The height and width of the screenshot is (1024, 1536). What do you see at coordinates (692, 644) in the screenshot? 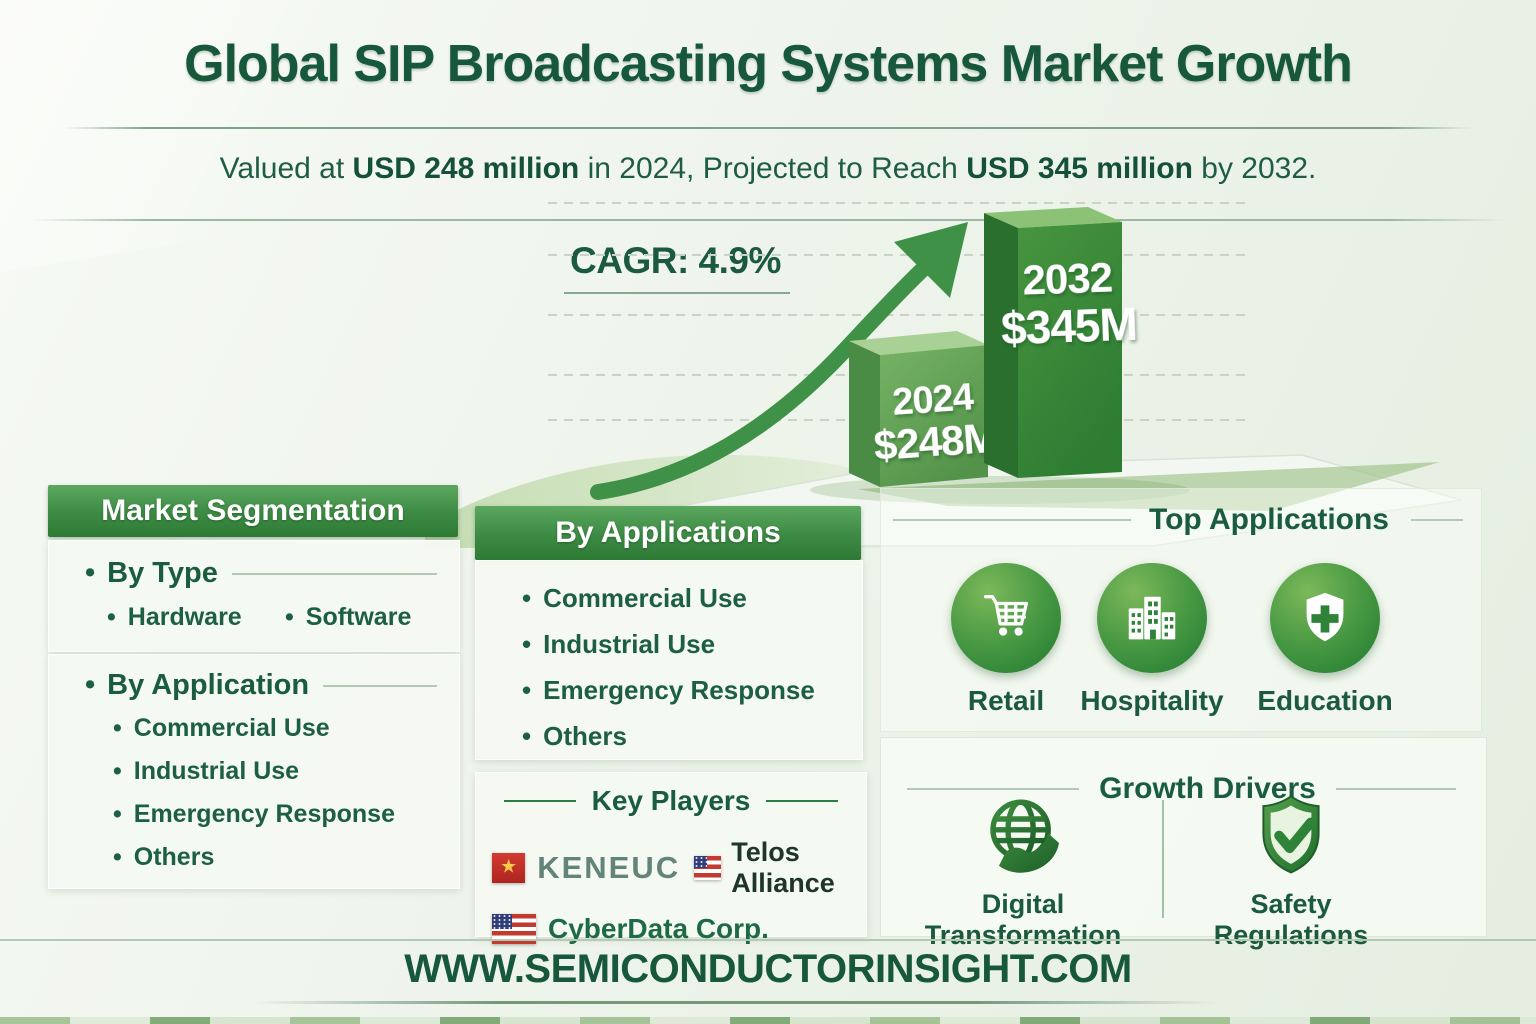
I see `app-item-industrial: Industrial Use` at bounding box center [692, 644].